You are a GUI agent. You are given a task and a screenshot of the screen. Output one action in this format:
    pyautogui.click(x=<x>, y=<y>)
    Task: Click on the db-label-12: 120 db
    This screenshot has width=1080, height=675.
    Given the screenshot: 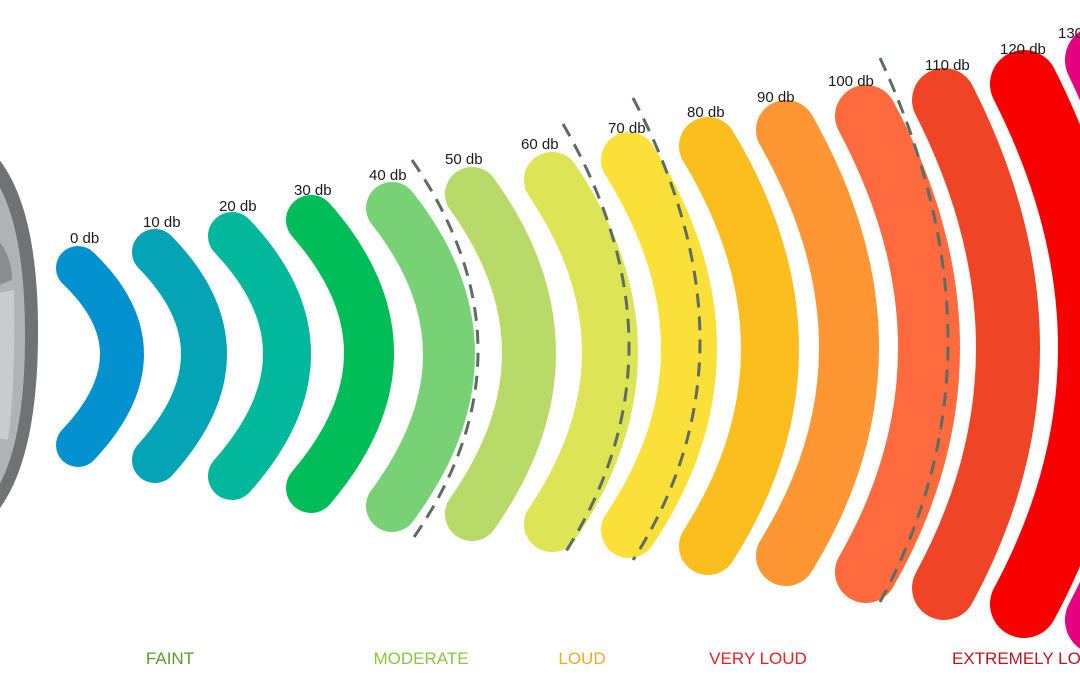 What is the action you would take?
    pyautogui.click(x=1023, y=49)
    